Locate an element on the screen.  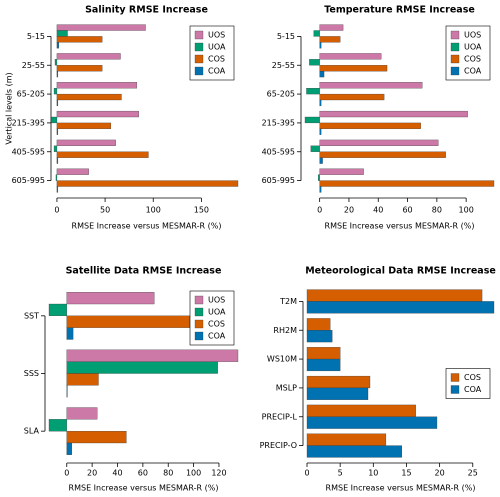
y-tick-label: 25-55 is located at coordinates (283, 65).